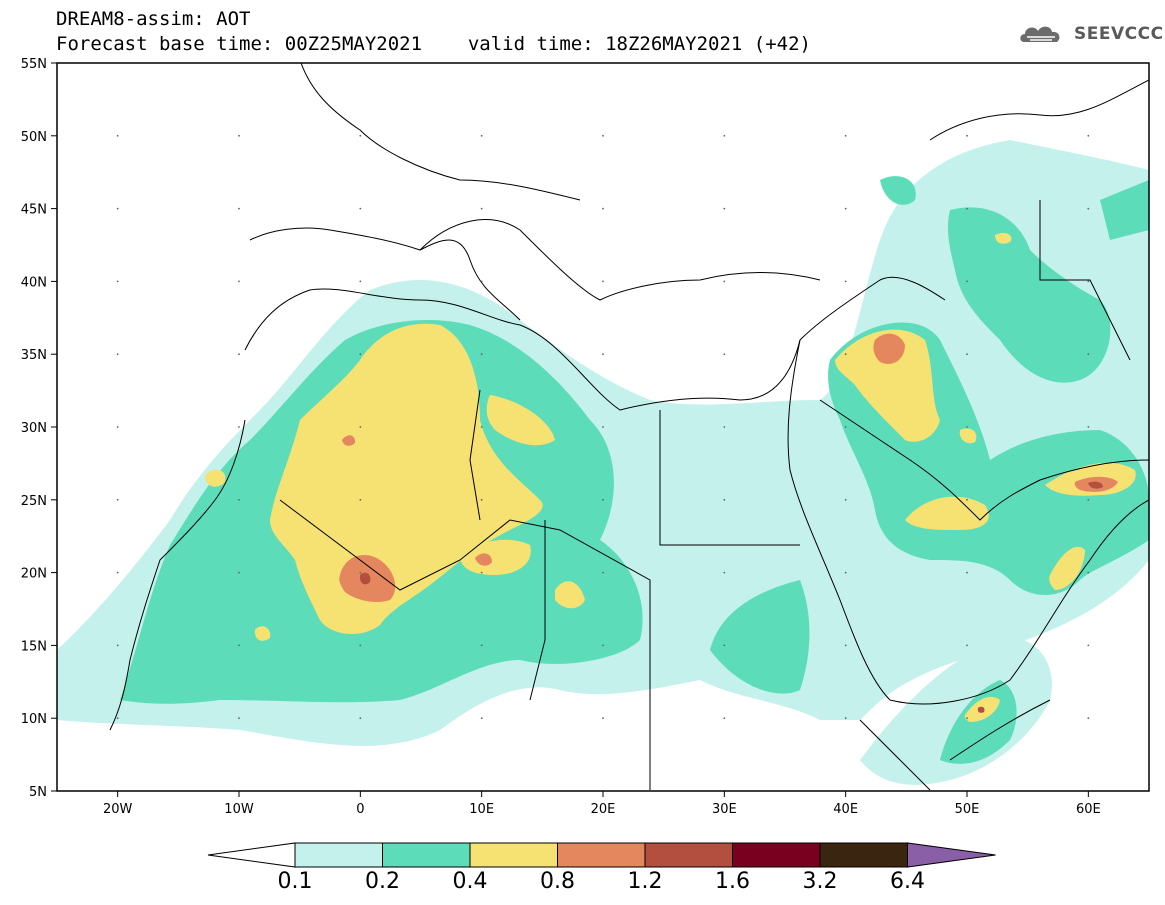  What do you see at coordinates (239, 44) in the screenshot?
I see `forecast-base-time: Forecast base time: 00Z25MAY2021` at bounding box center [239, 44].